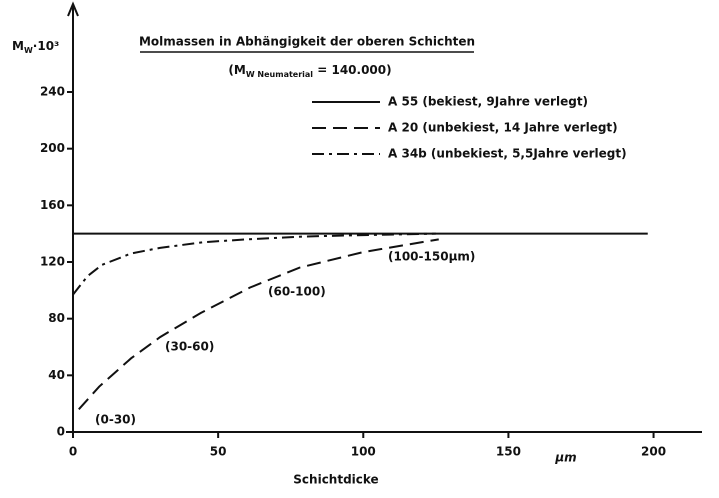 This screenshot has width=719, height=498. Describe the element at coordinates (503, 128) in the screenshot. I see `legend-label: A 20 (unbekiest, 14 Jahre verlegt)` at that location.